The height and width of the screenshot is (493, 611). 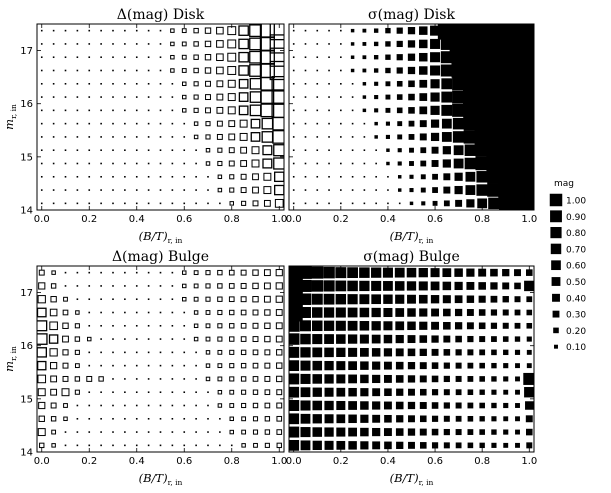 I want to click on legend-label: 0.40, so click(x=576, y=299).